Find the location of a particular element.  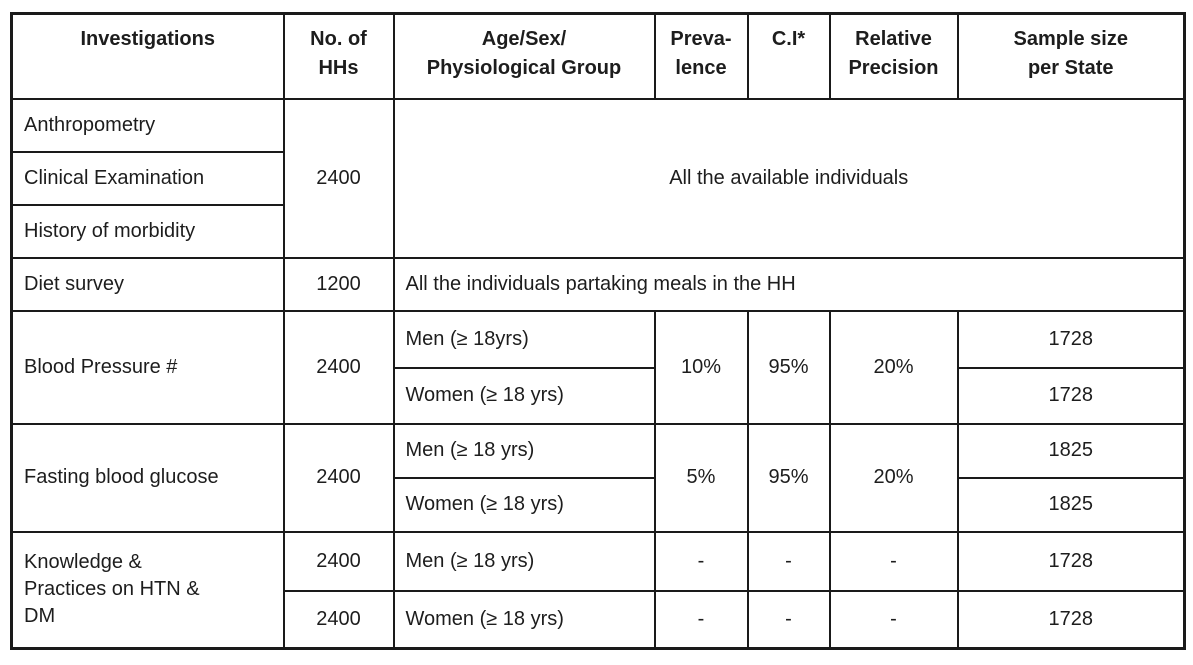

cell-sample-knowledge-practices-men: 1728 is located at coordinates (1071, 561).